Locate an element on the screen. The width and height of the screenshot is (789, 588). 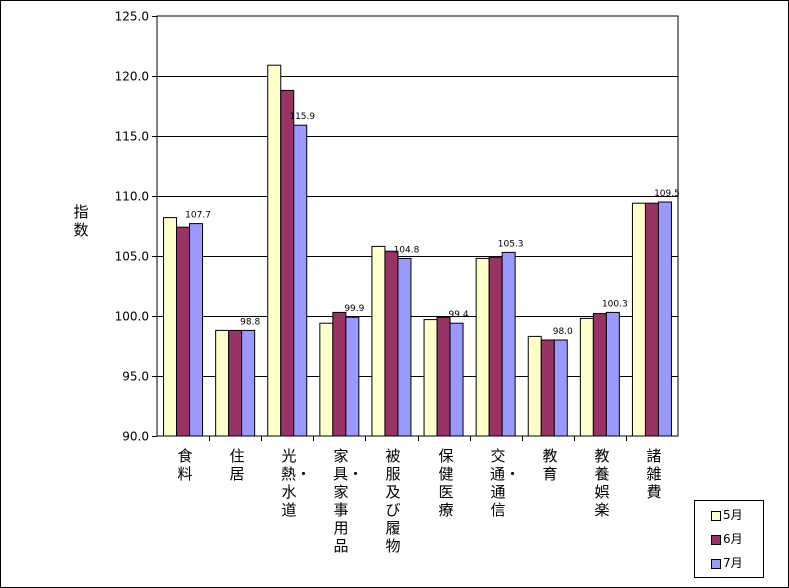
data-label: 100.3 is located at coordinates (615, 304).